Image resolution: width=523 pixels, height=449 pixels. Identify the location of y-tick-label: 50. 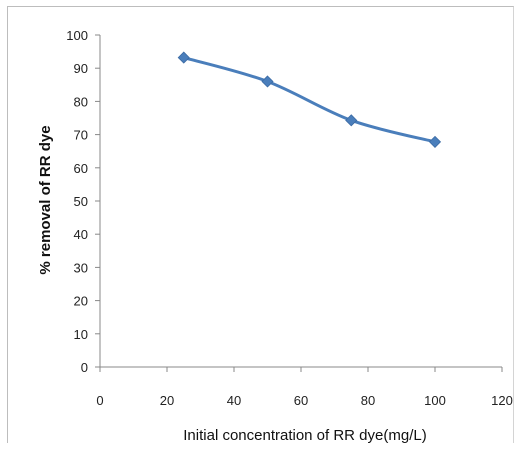
(81, 201).